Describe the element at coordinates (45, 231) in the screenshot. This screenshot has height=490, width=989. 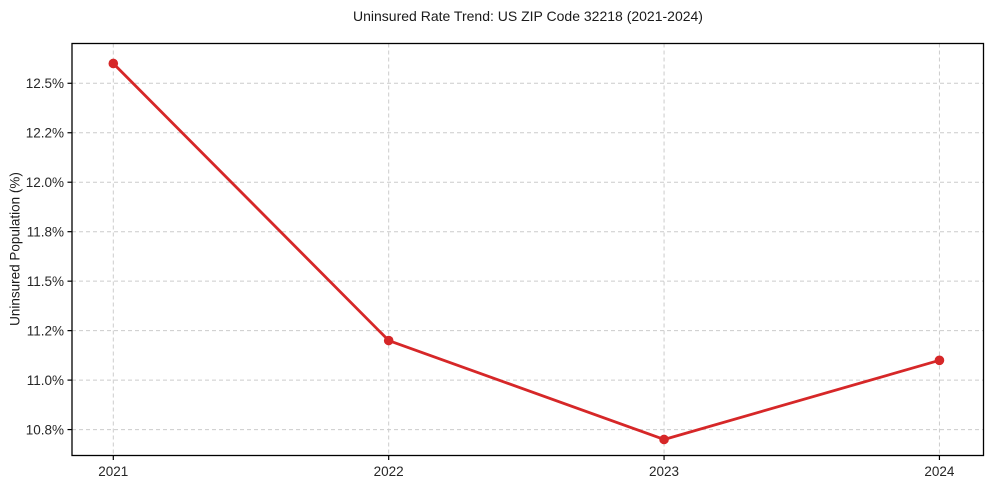
I see `y-tick-label: 11.8%` at that location.